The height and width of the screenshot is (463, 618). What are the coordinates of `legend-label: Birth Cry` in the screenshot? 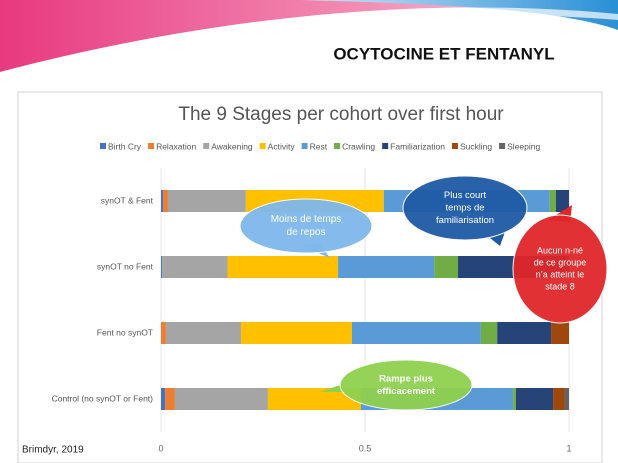 It's located at (125, 146).